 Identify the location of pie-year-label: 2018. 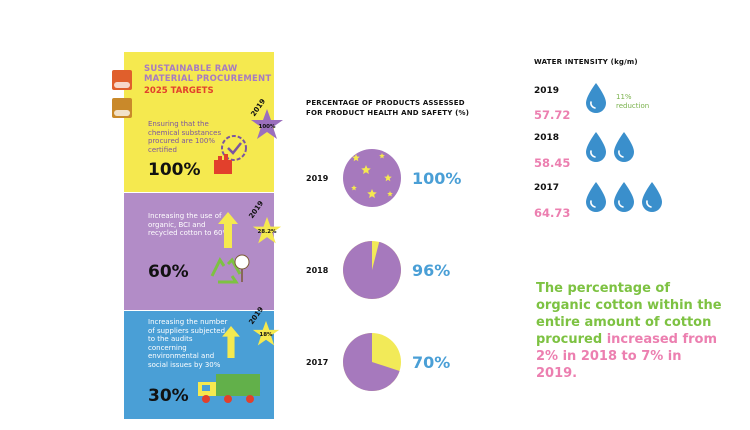
(317, 270).